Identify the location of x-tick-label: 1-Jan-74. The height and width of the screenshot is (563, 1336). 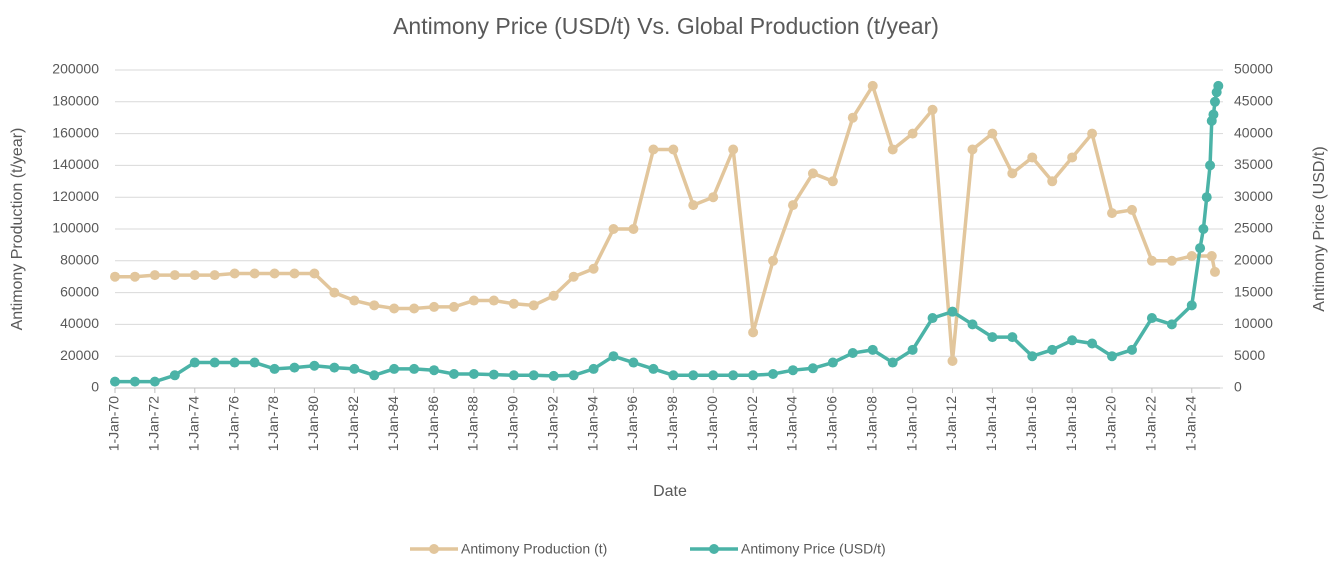
(193, 423).